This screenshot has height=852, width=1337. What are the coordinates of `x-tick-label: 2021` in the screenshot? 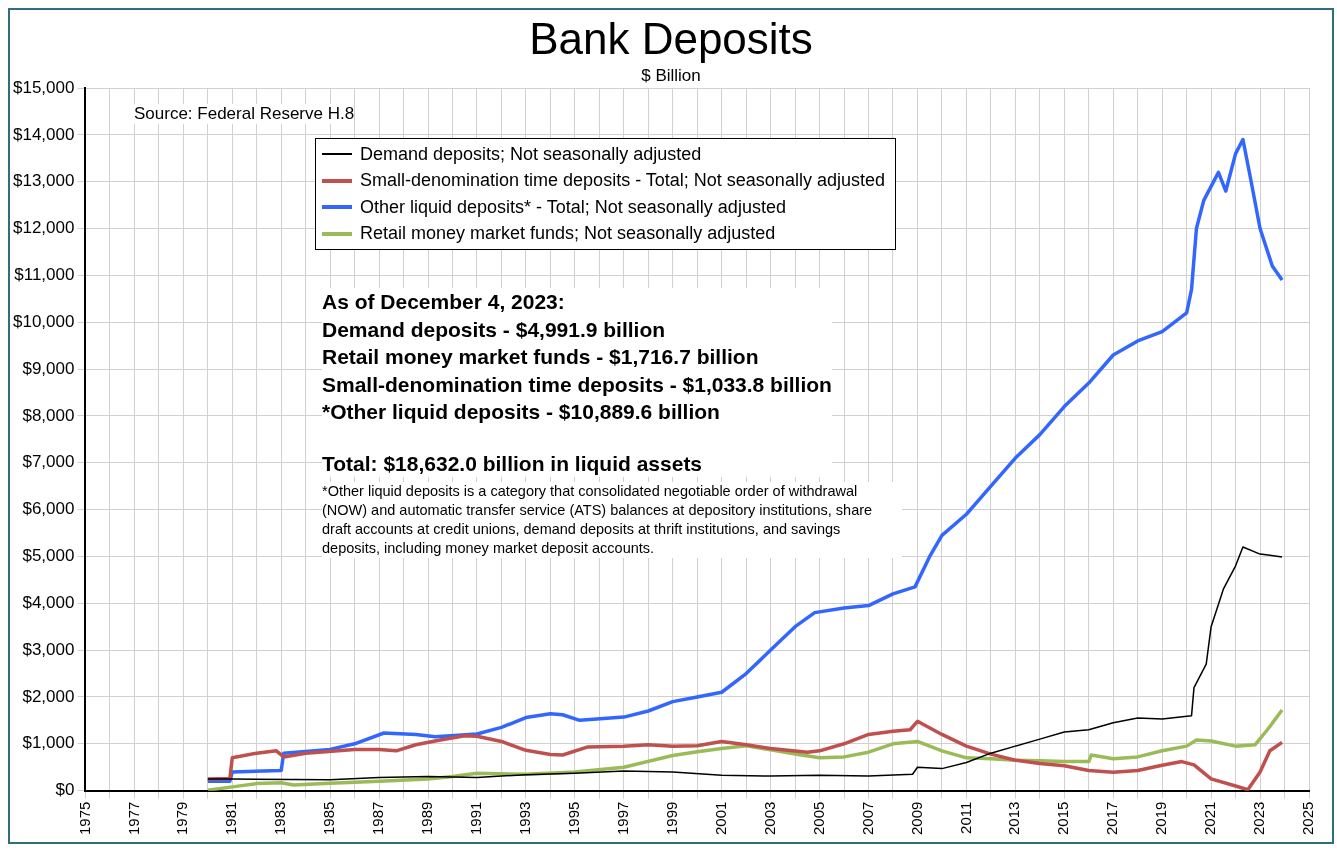 It's located at (1210, 818).